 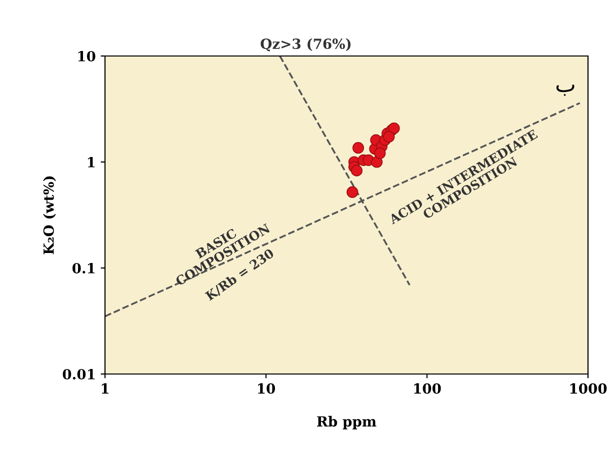 I want to click on x-tick-label: 1, so click(x=105, y=388).